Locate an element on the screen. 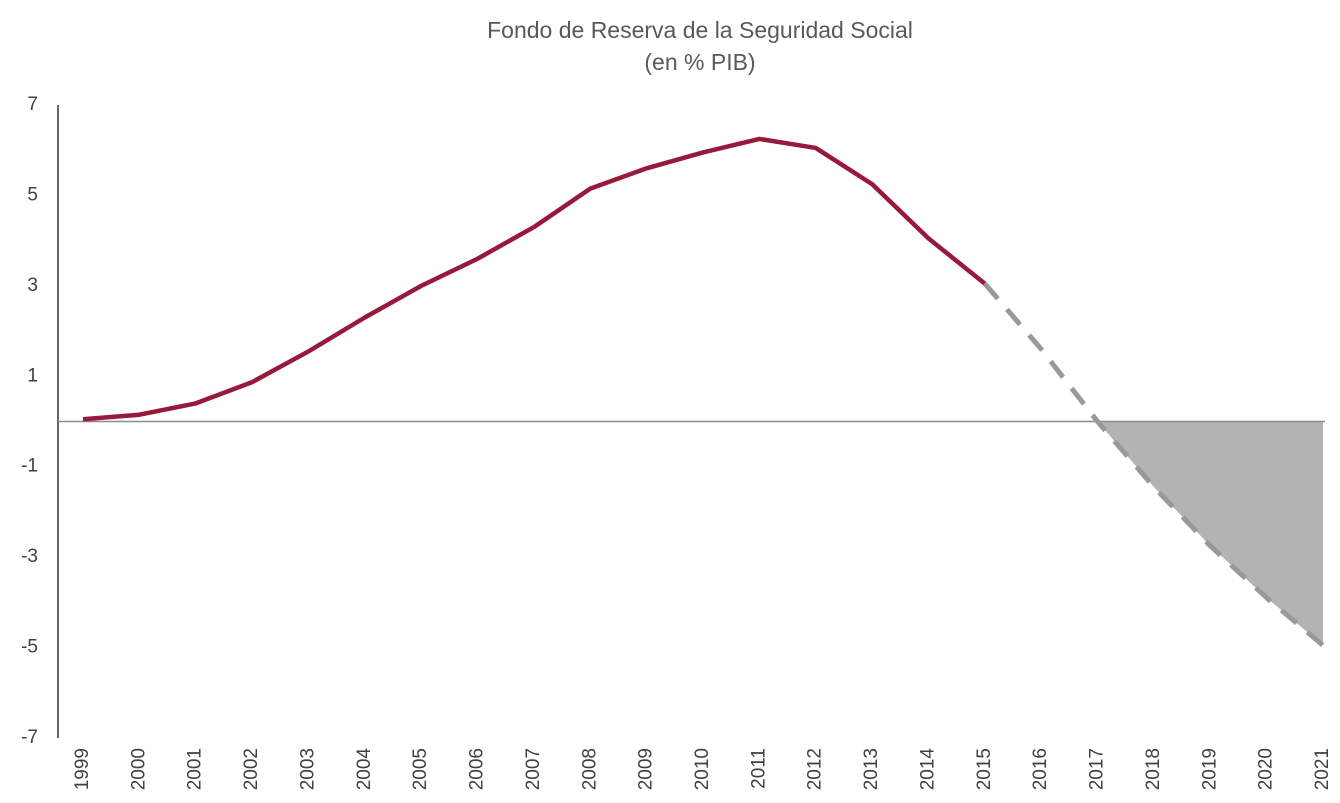 The height and width of the screenshot is (803, 1340). y-tick-label: 7 is located at coordinates (32, 104).